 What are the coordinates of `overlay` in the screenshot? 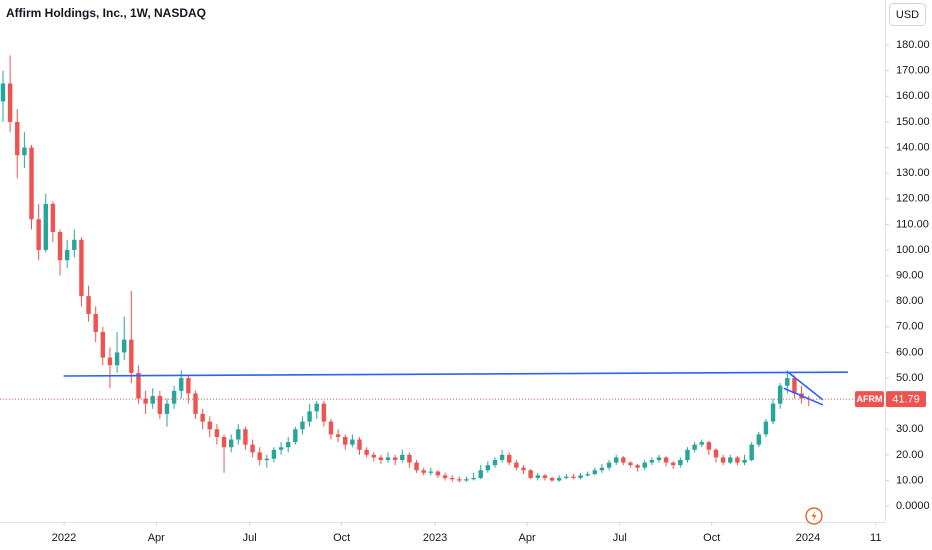 It's located at (442, 388).